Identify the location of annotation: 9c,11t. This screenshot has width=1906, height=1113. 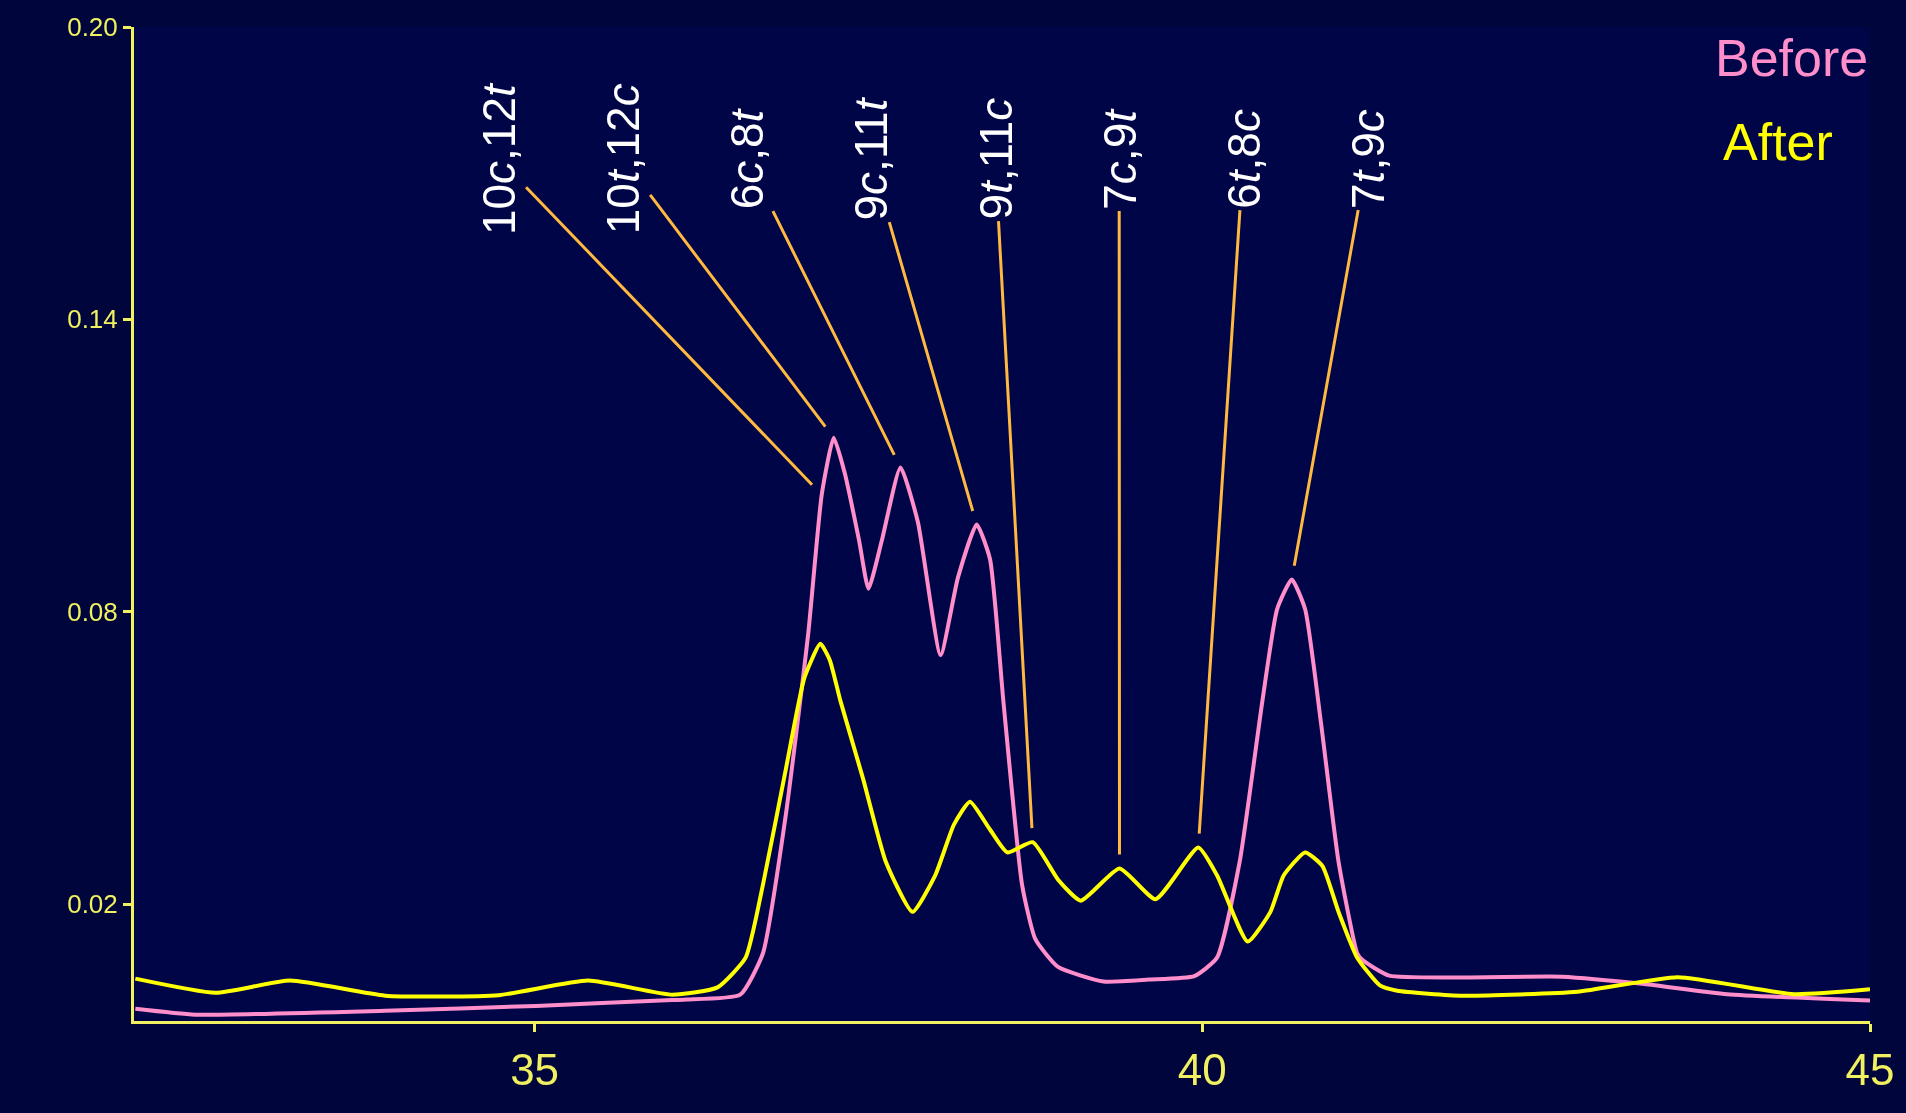
(871, 158).